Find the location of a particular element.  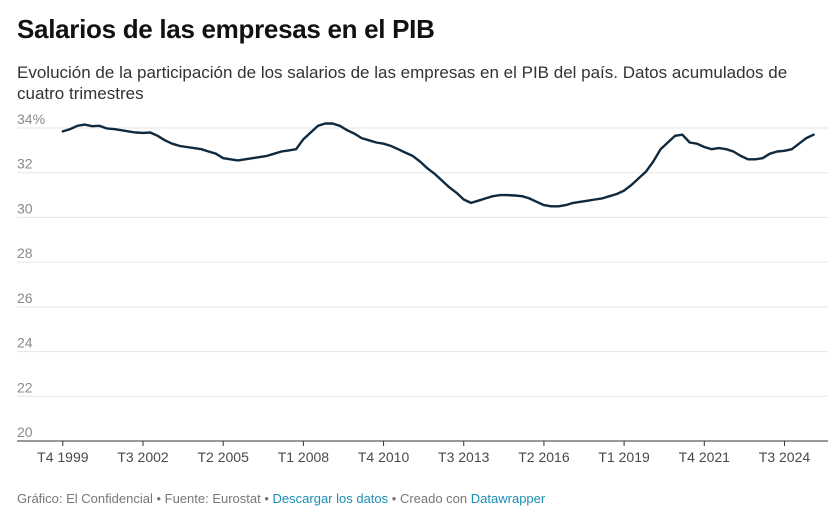

y-tick-label: 34% is located at coordinates (31, 119).